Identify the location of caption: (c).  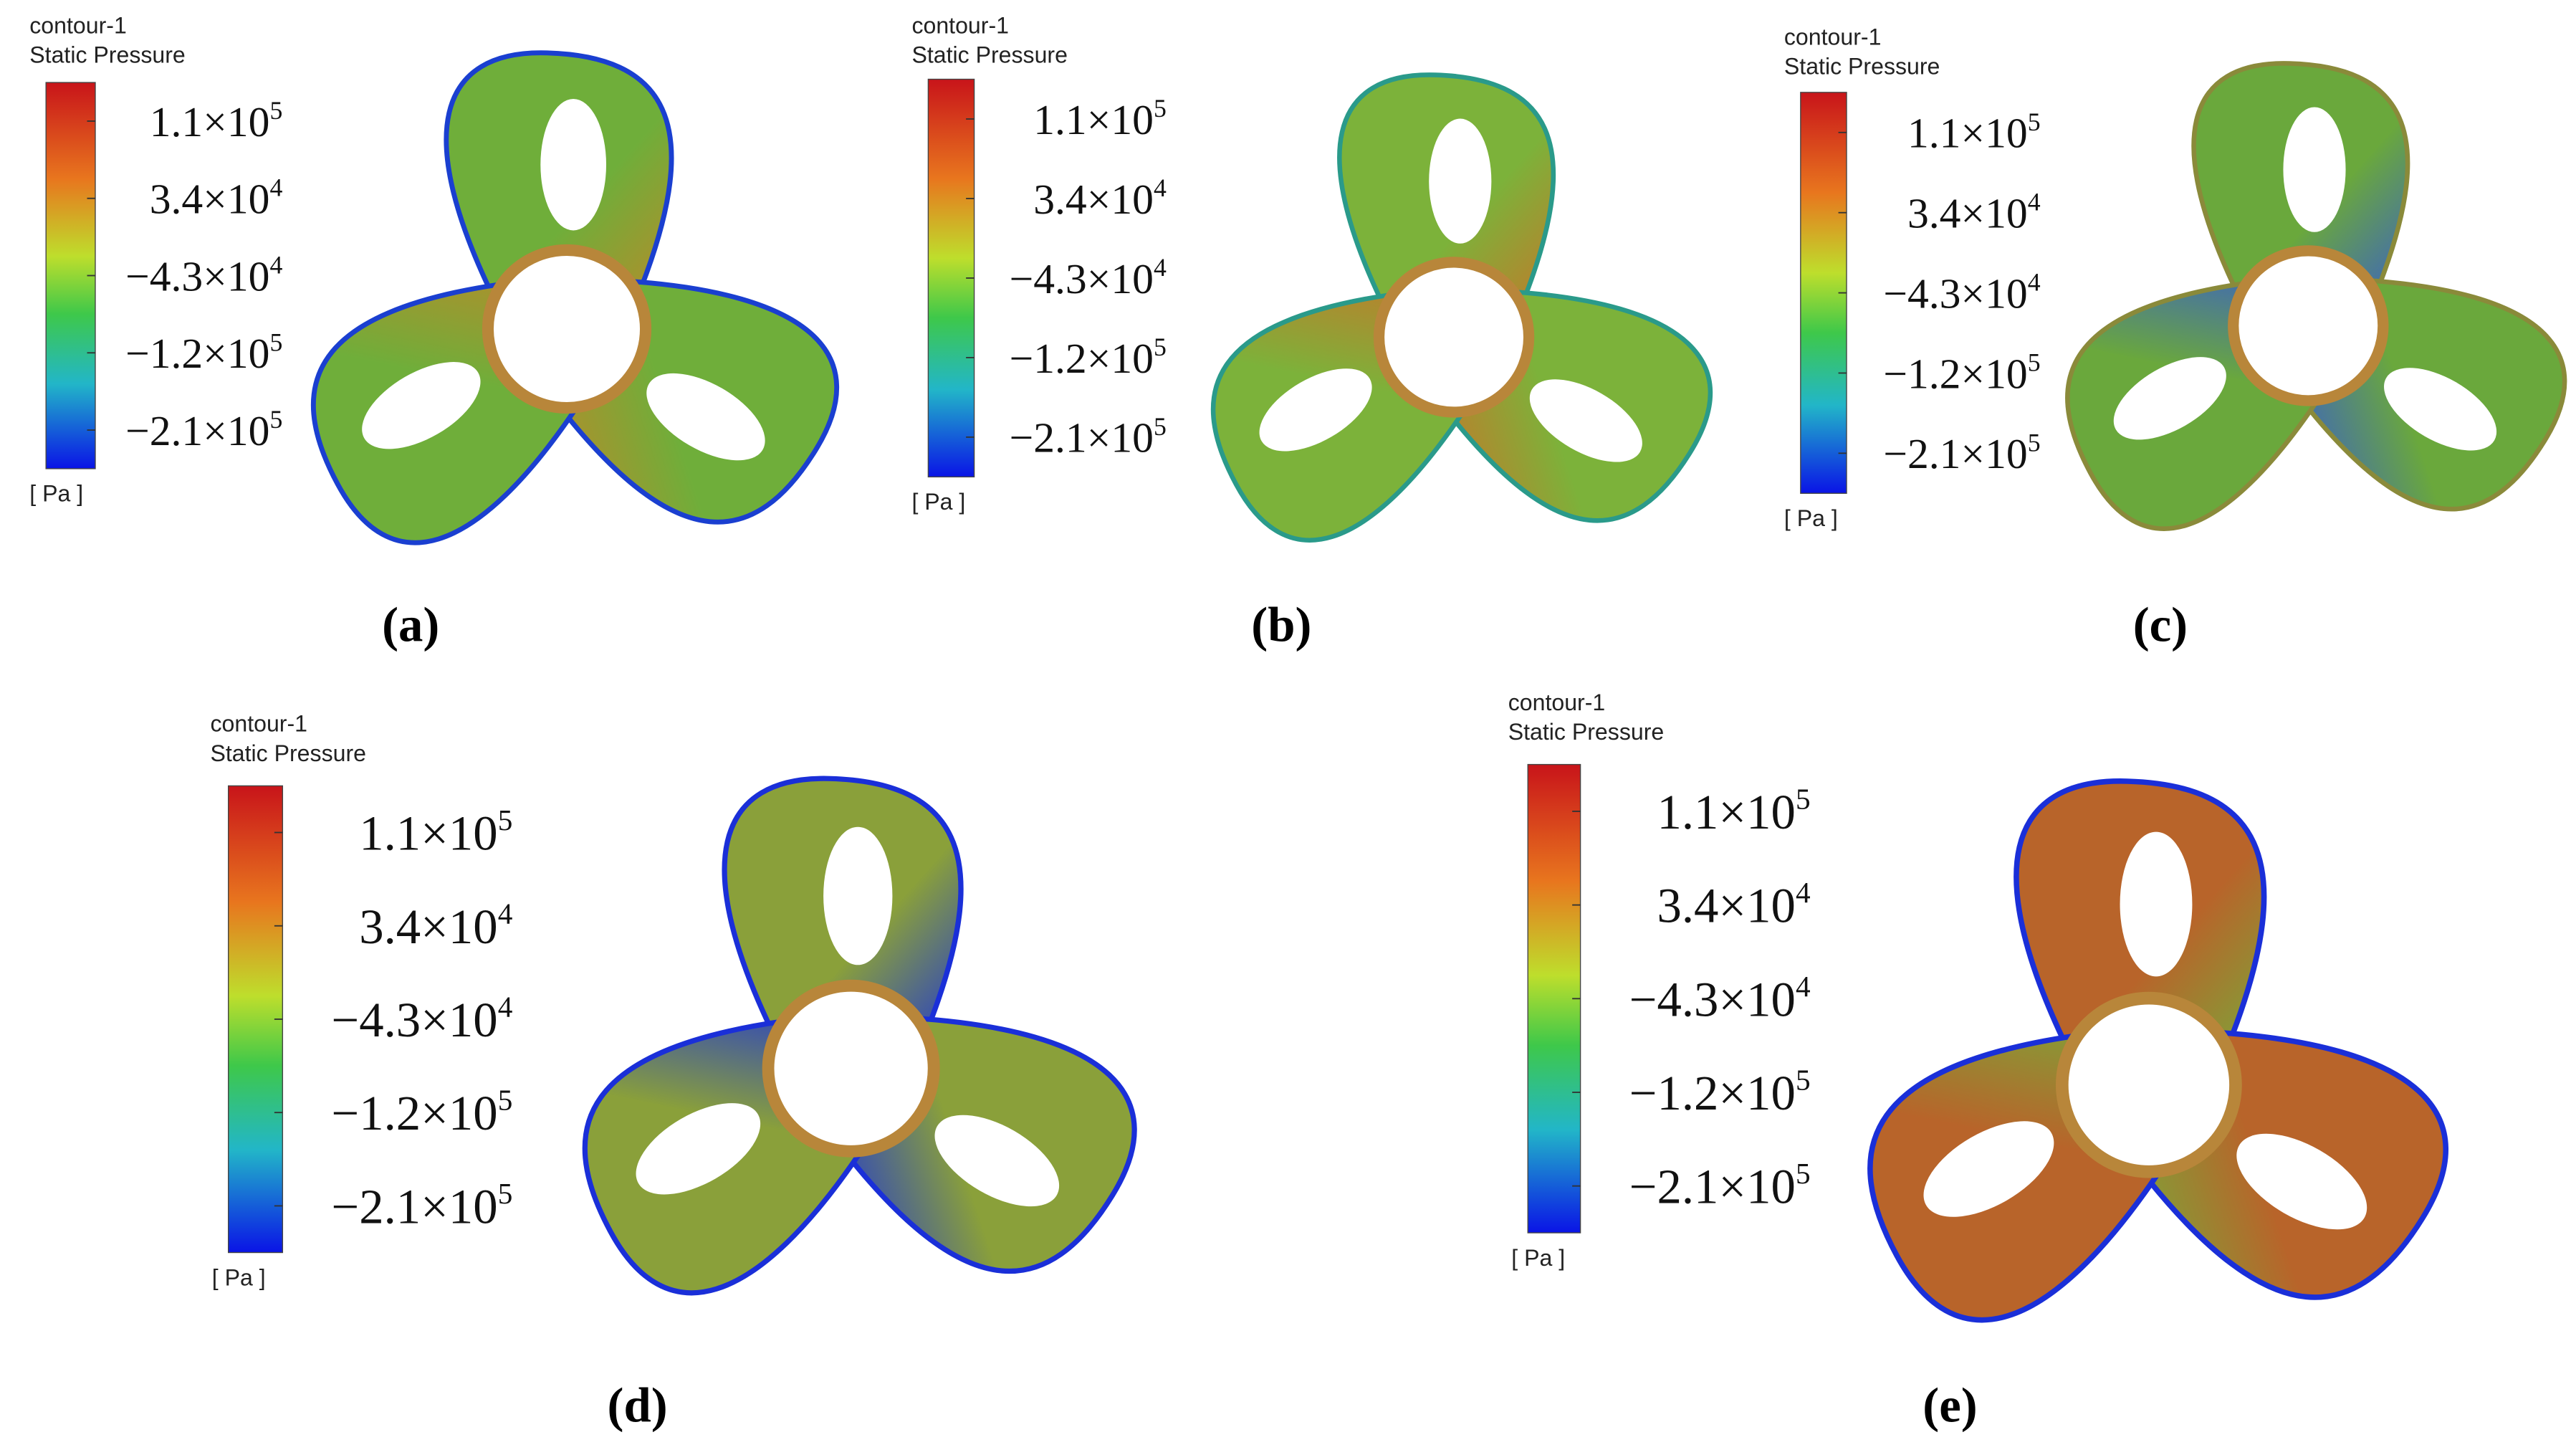
(2161, 625).